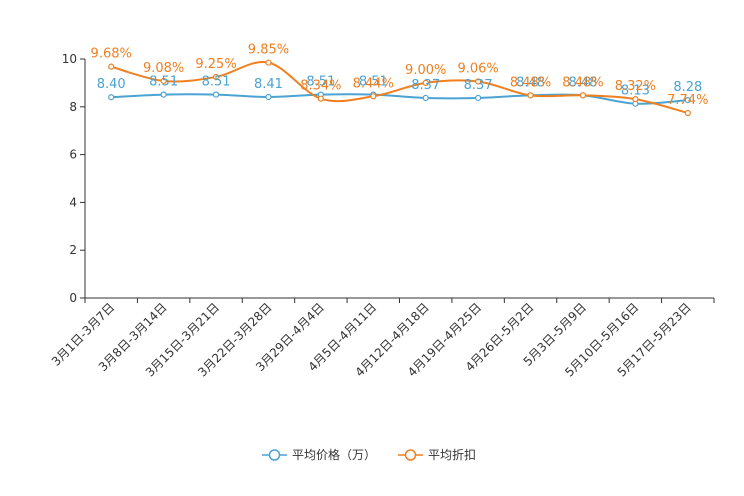 The image size is (744, 496). I want to click on y-tick-label: 6, so click(73, 155).